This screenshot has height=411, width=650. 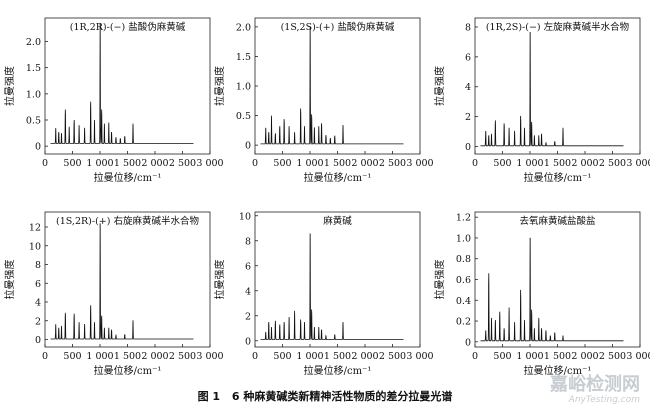 What do you see at coordinates (557, 221) in the screenshot?
I see `chart-title: 去氧麻黄碱盐酸盐` at bounding box center [557, 221].